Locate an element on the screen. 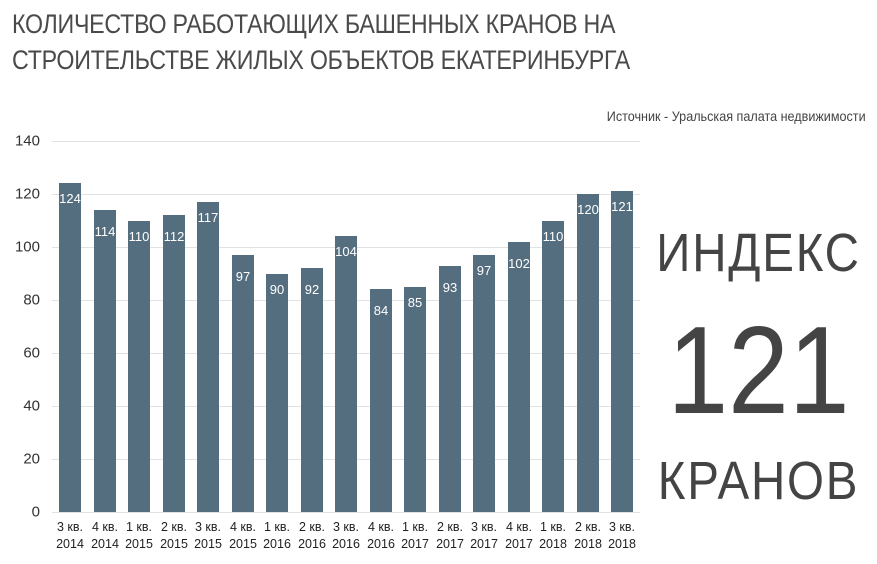  bar-value-label: 121 is located at coordinates (622, 206).